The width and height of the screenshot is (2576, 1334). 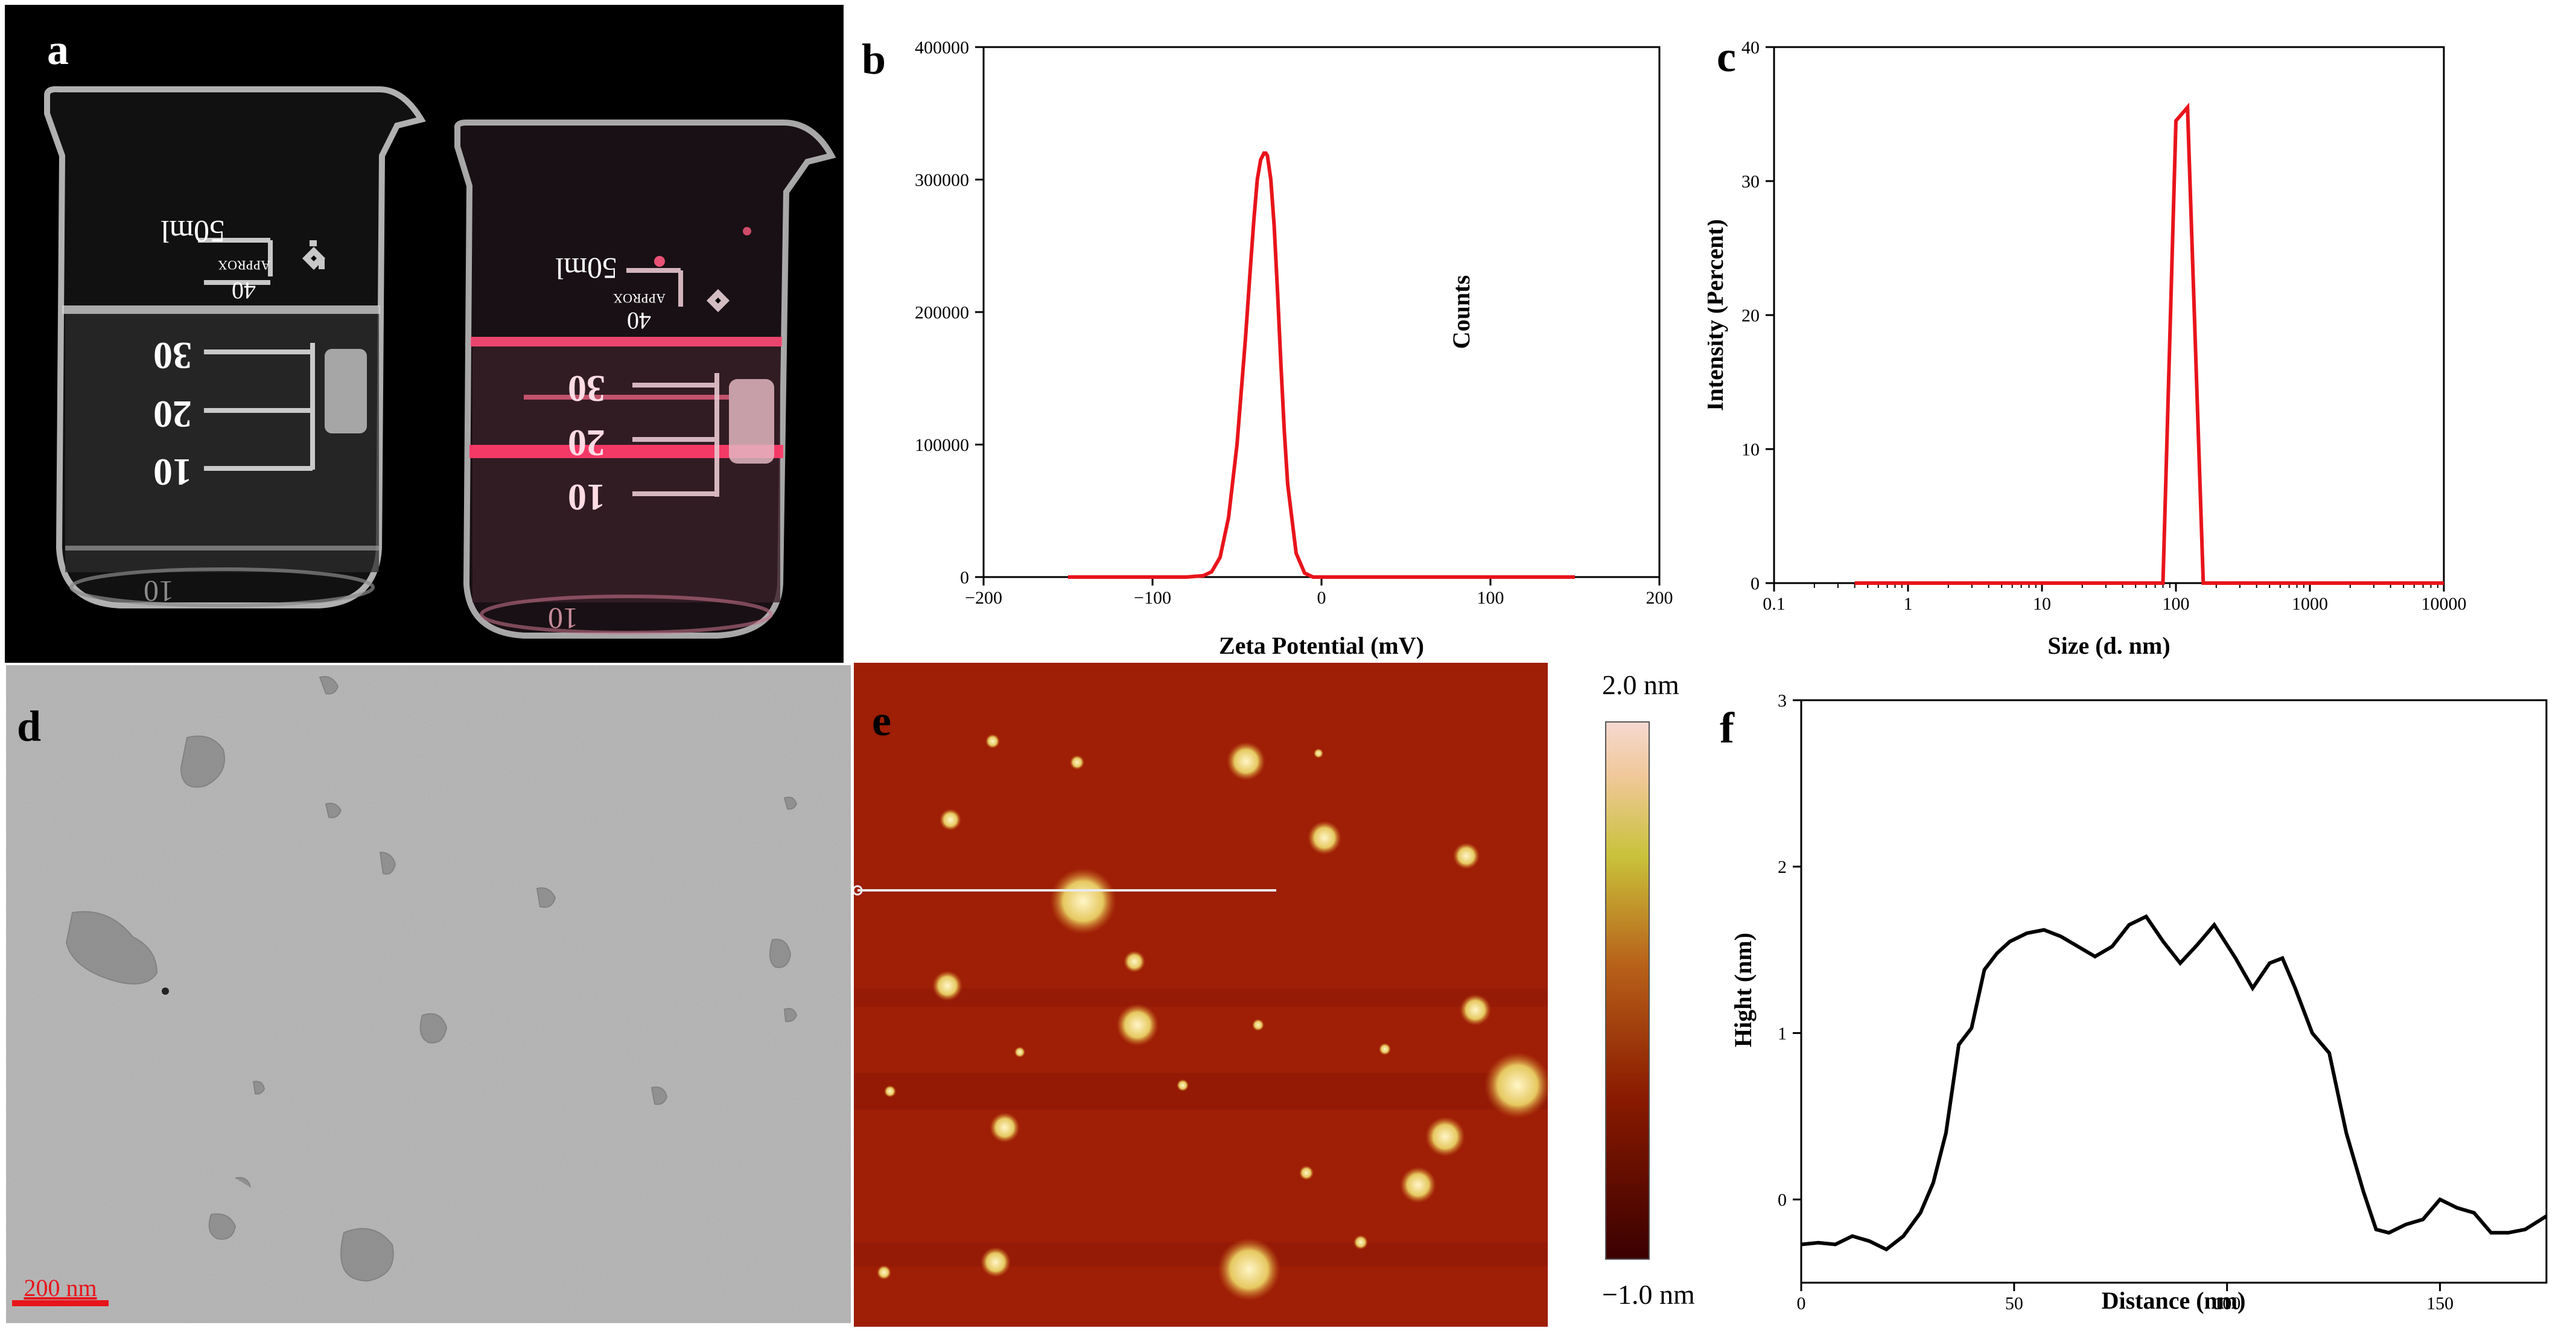 I want to click on y-axis-label: Hight (nm), so click(x=1743, y=990).